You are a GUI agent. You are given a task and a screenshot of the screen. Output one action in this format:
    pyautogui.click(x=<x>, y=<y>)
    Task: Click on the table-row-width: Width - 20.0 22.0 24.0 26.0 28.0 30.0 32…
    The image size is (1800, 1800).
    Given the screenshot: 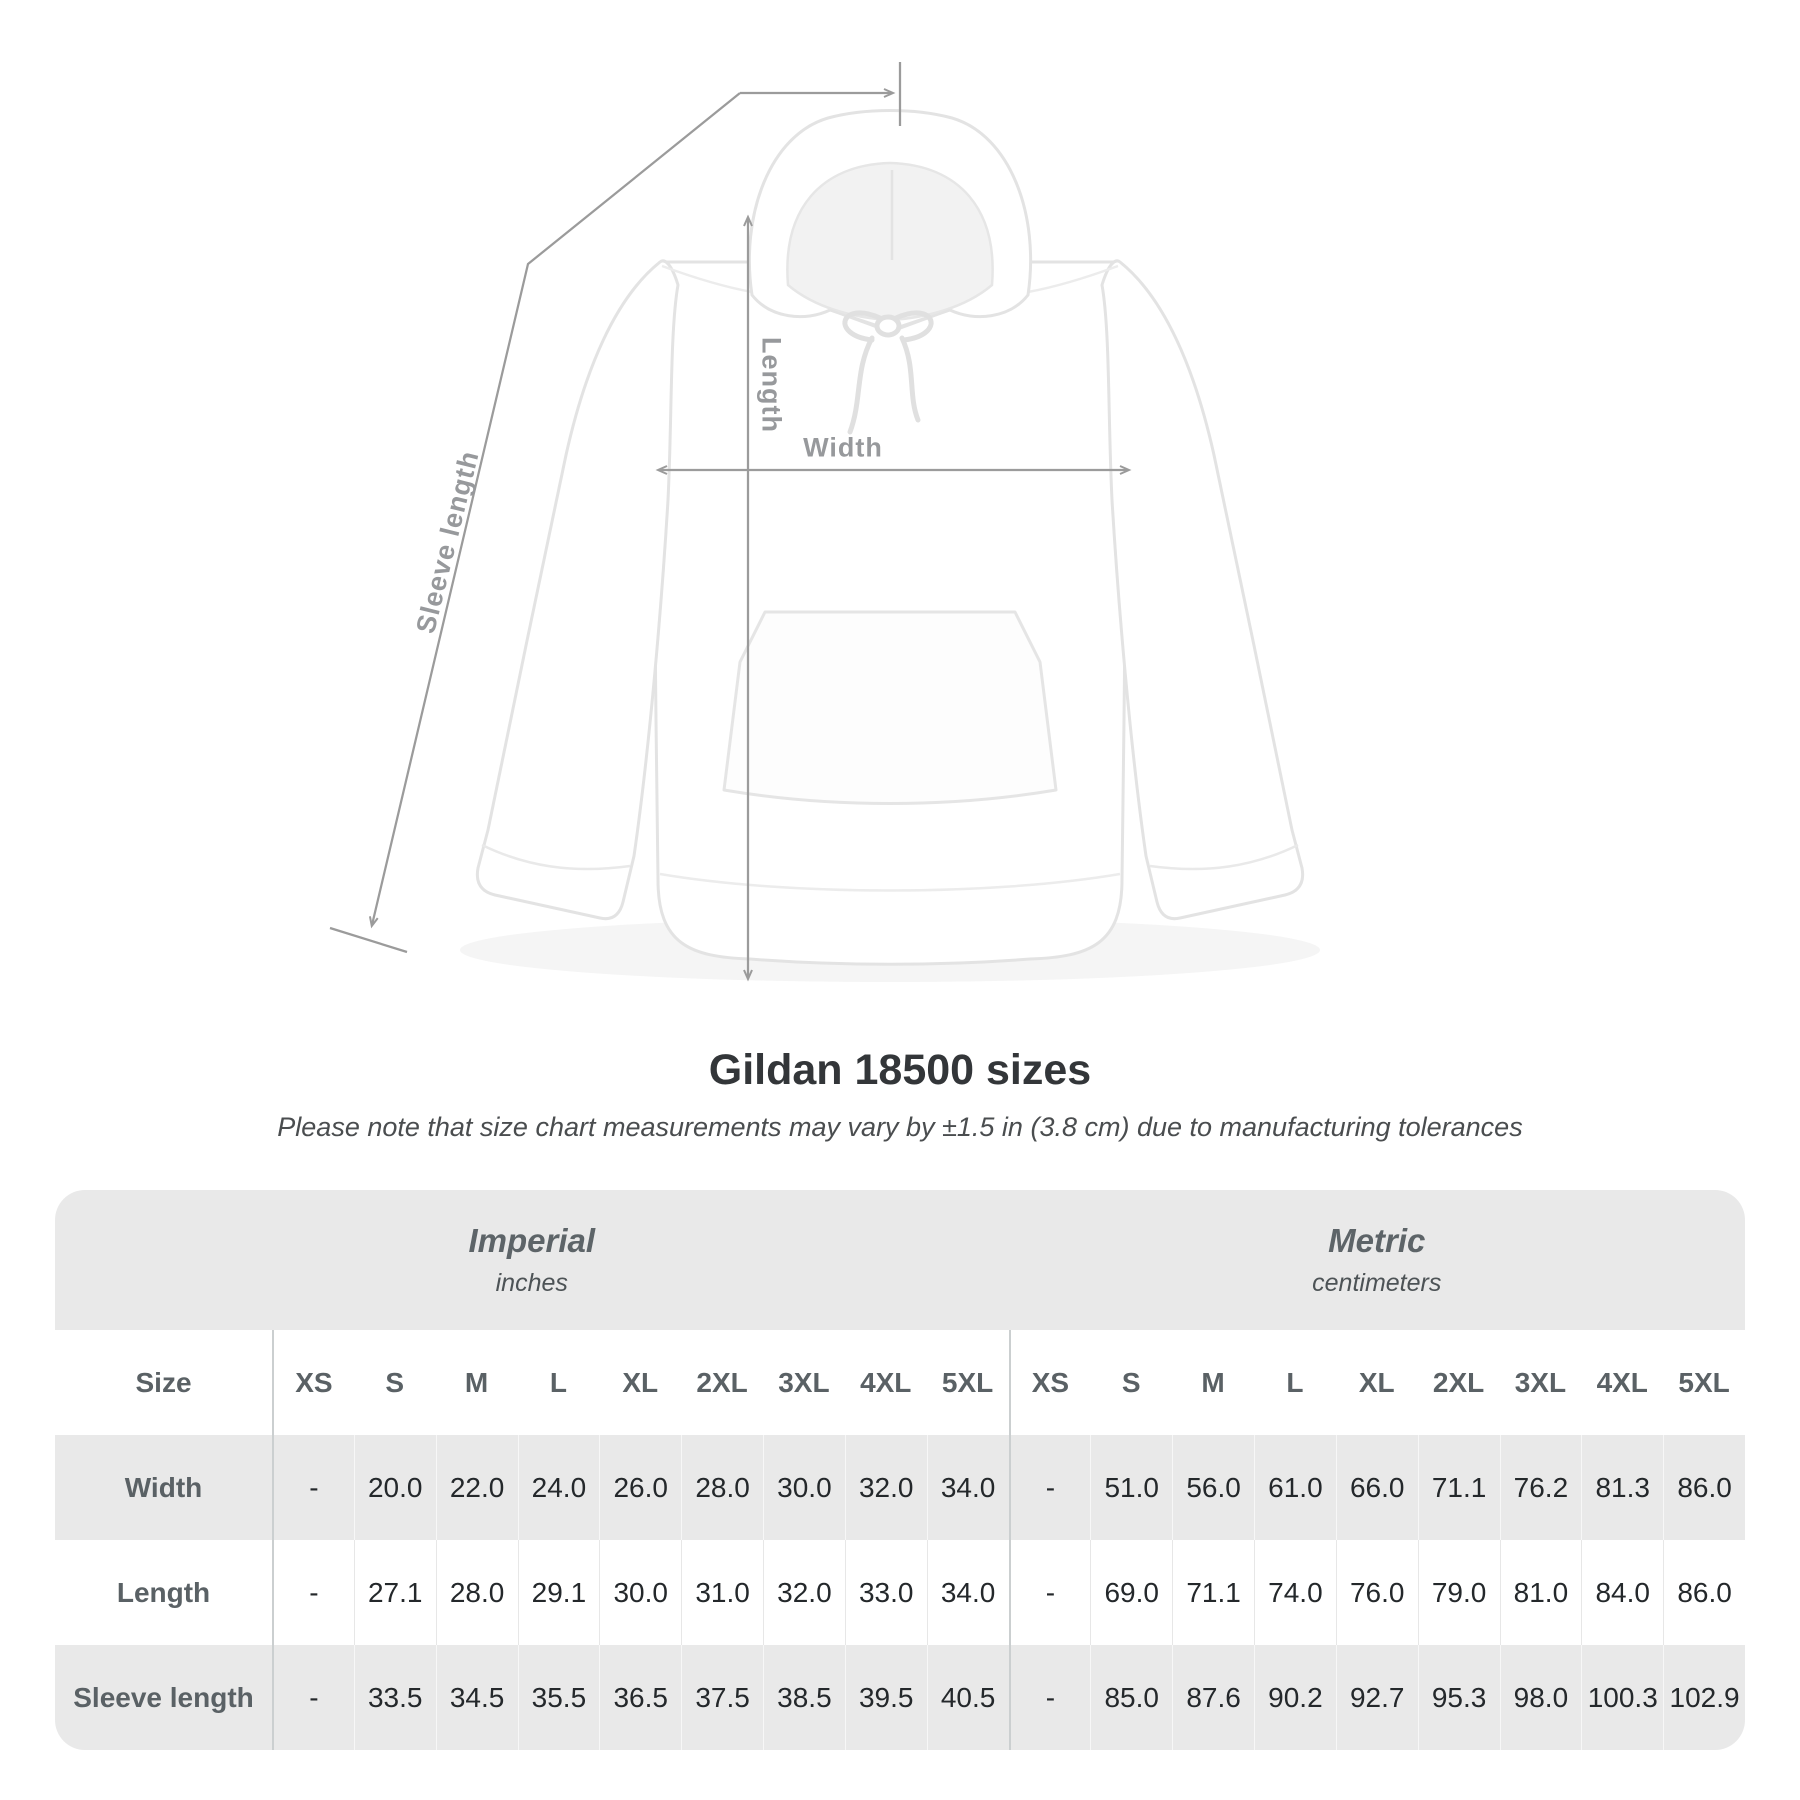 What is the action you would take?
    pyautogui.click(x=900, y=1487)
    